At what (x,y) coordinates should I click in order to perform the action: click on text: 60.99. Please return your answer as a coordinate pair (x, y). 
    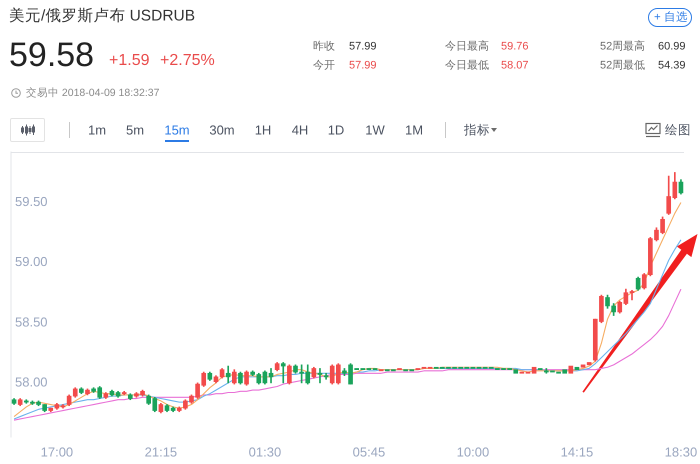
    Looking at the image, I should click on (672, 46).